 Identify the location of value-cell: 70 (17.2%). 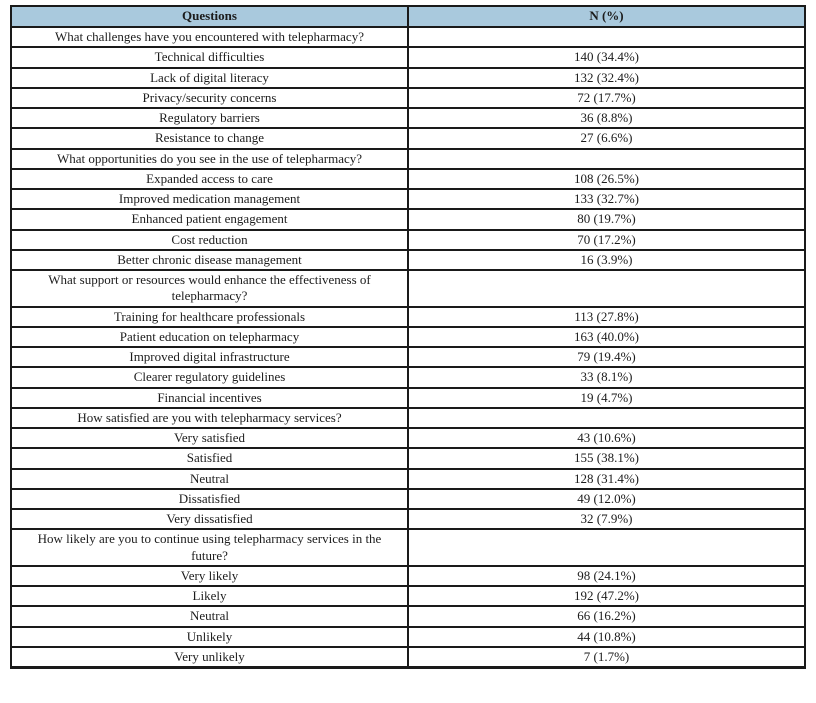
(606, 239).